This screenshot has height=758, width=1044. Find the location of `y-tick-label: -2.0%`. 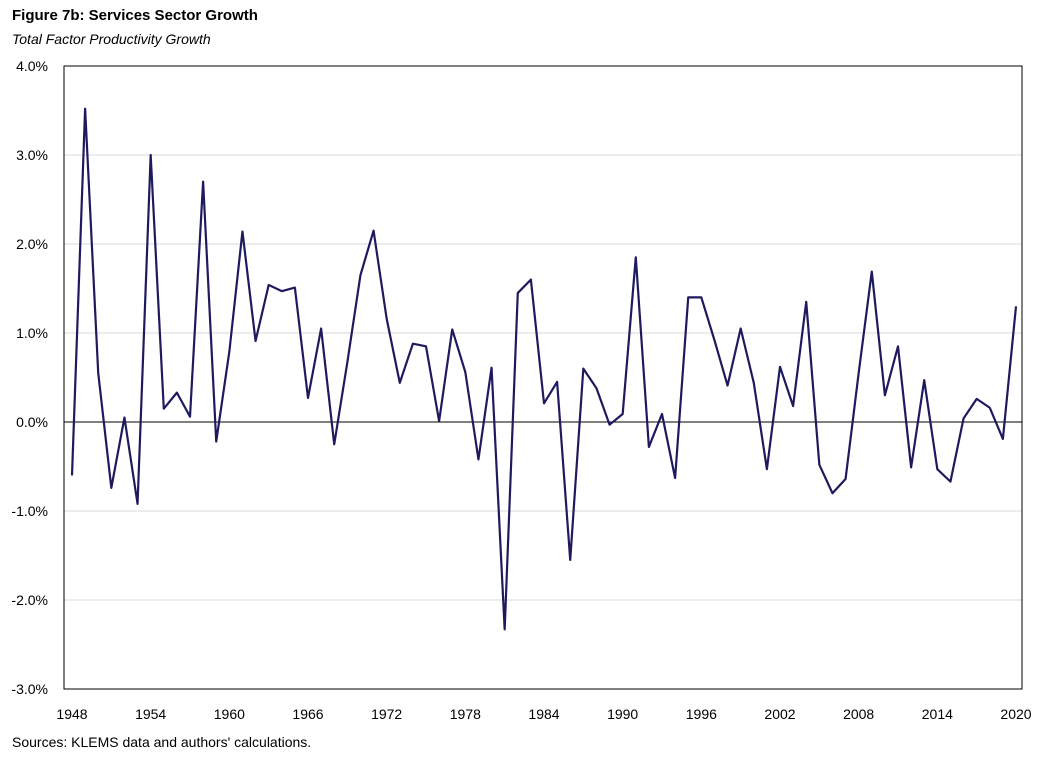

y-tick-label: -2.0% is located at coordinates (29, 600).